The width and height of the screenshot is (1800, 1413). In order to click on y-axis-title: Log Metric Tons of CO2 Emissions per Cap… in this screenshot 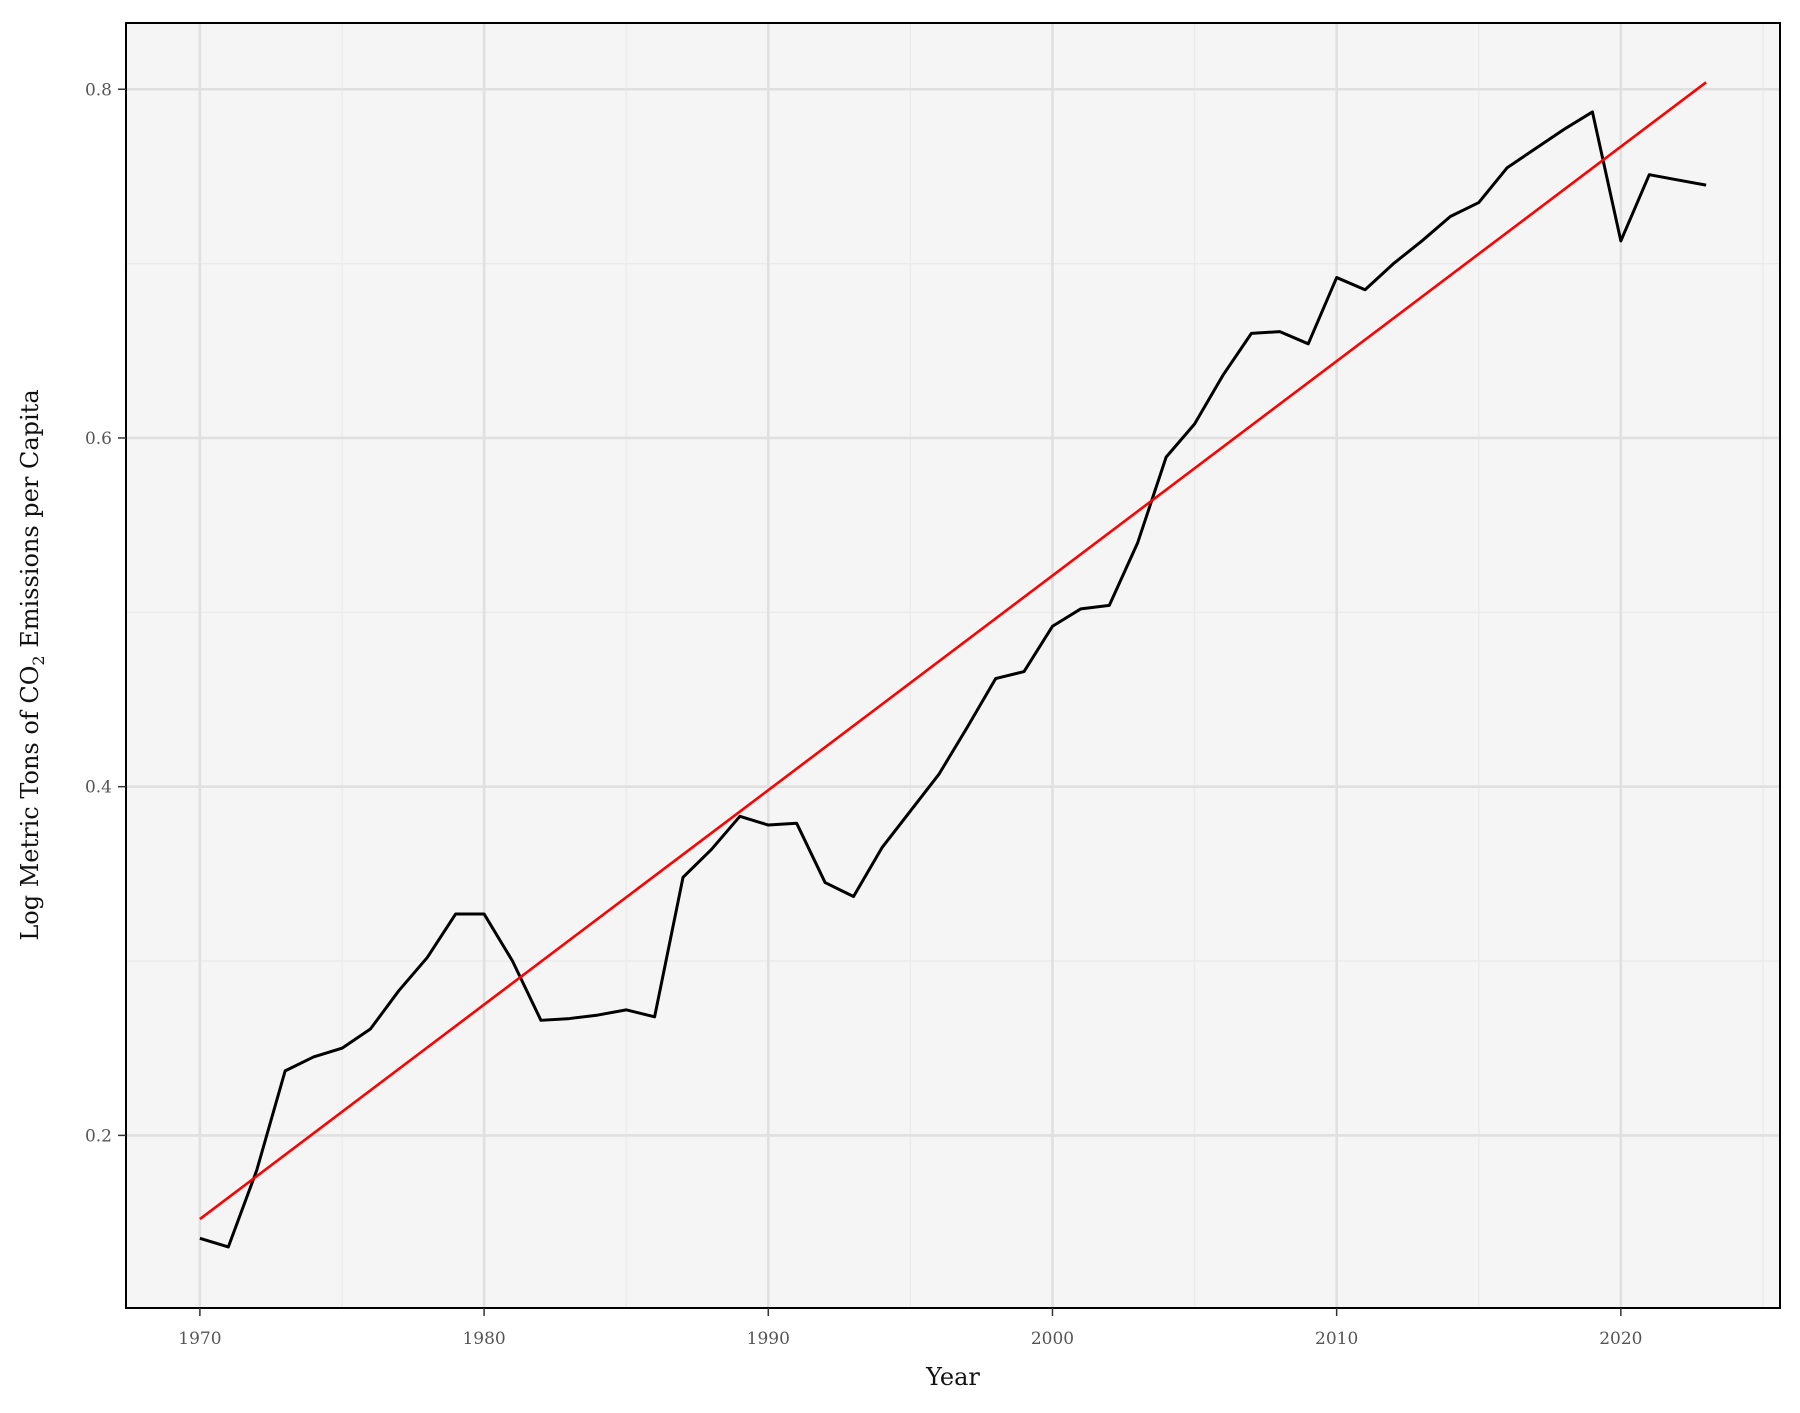, I will do `click(32, 664)`.